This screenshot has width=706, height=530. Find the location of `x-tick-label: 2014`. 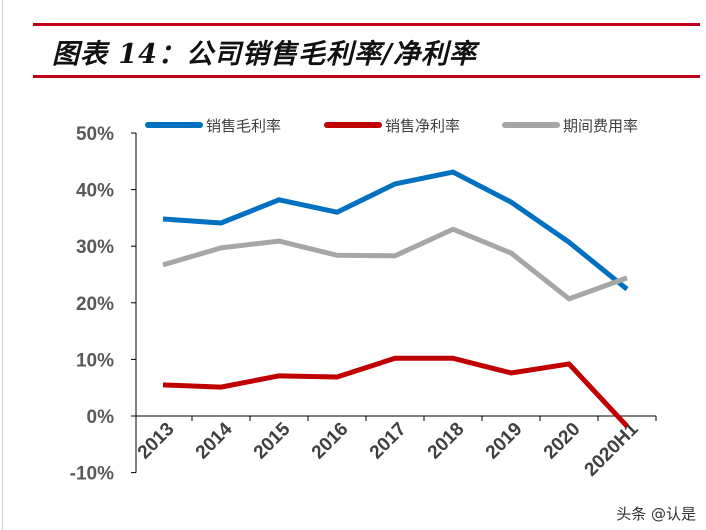

x-tick-label: 2014 is located at coordinates (214, 440).